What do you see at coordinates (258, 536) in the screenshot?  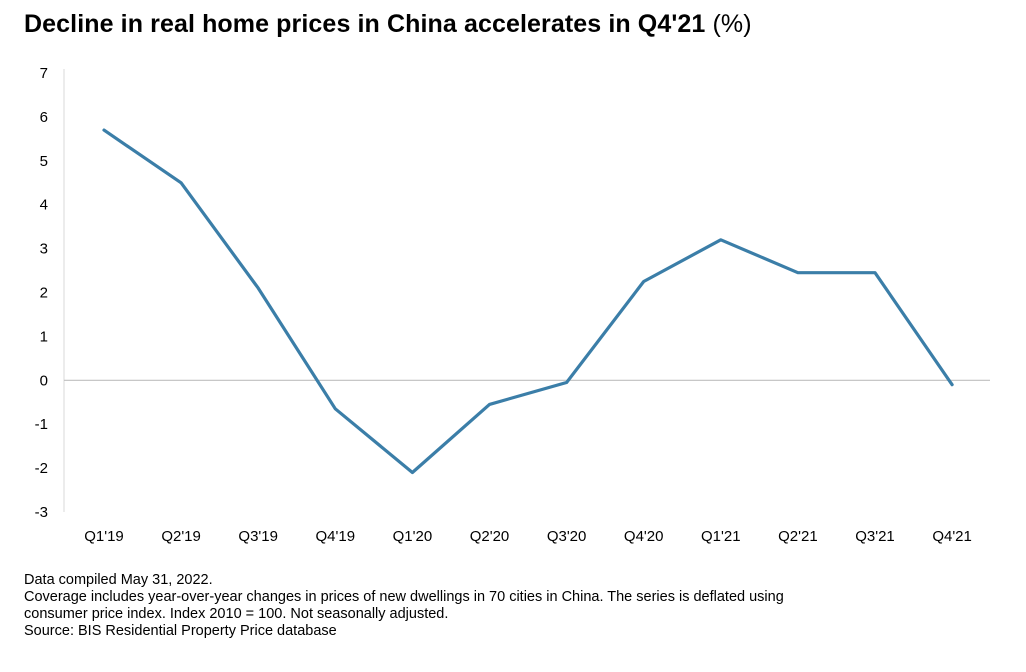 I see `x-tick-label: Q3'19` at bounding box center [258, 536].